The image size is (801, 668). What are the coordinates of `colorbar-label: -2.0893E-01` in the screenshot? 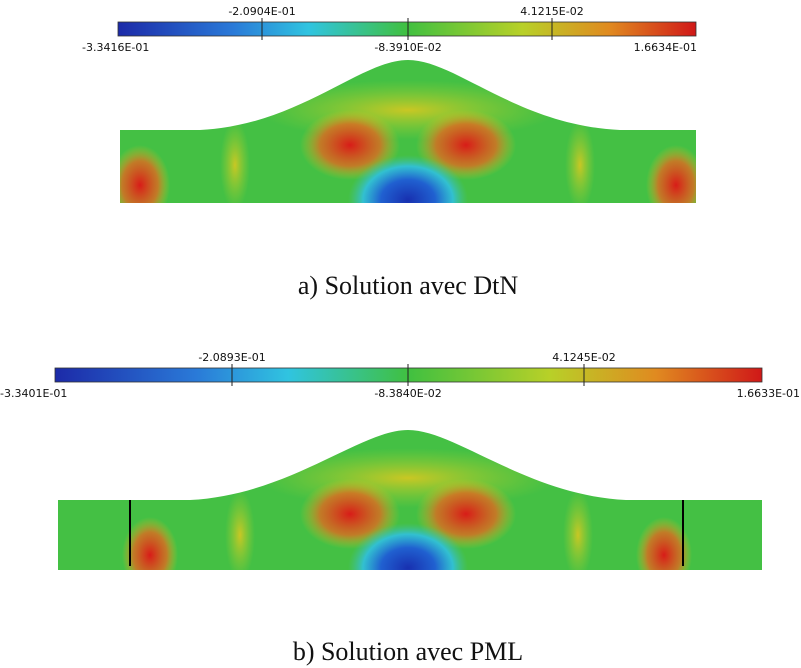 It's located at (231, 357).